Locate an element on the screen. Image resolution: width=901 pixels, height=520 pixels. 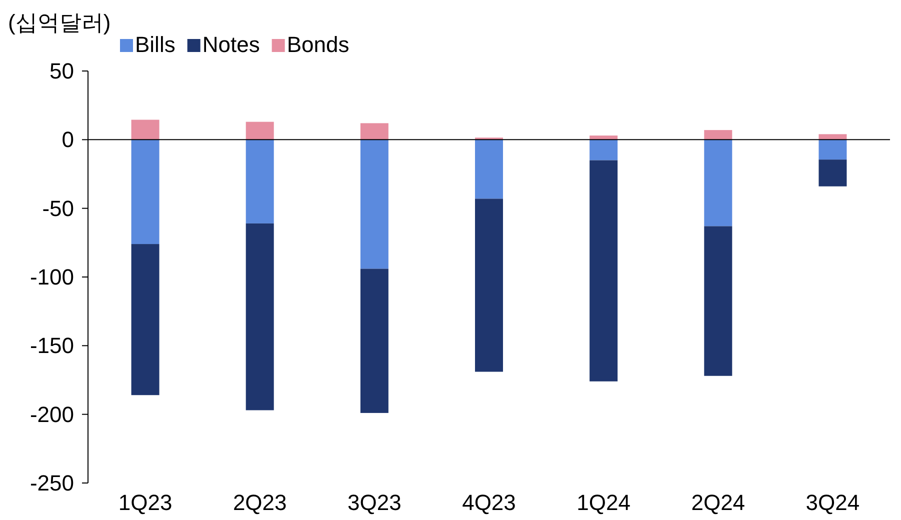
x-tick-label: 1Q24 is located at coordinates (603, 502).